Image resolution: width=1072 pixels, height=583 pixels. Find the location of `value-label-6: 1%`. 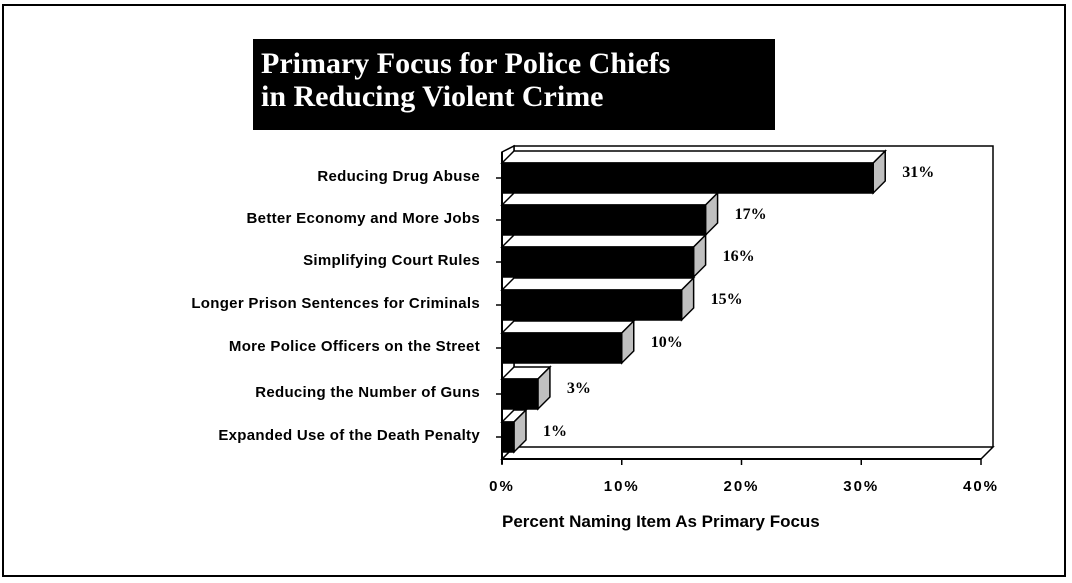

value-label-6: 1% is located at coordinates (554, 431).